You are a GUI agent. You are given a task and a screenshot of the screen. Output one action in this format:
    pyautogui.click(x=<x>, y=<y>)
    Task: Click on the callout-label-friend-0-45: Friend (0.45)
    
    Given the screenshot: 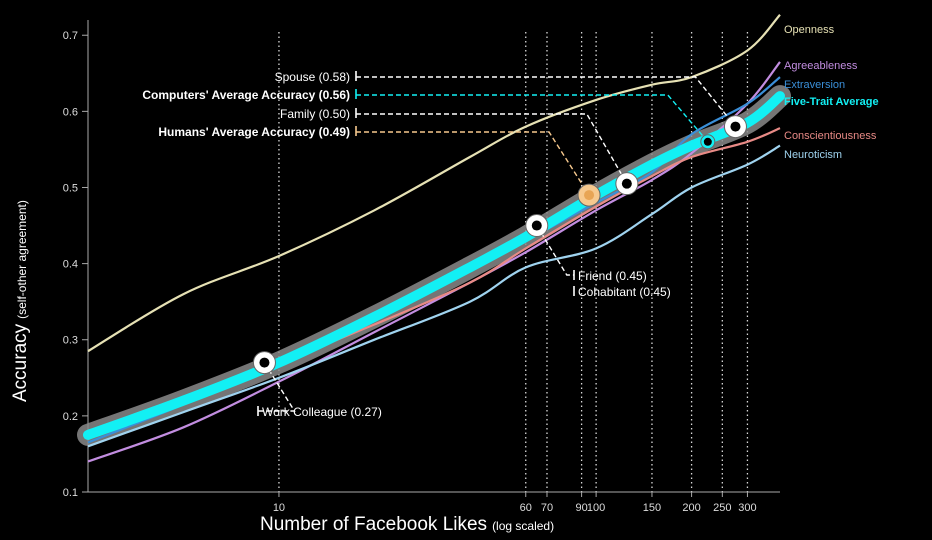 What is the action you would take?
    pyautogui.click(x=612, y=276)
    